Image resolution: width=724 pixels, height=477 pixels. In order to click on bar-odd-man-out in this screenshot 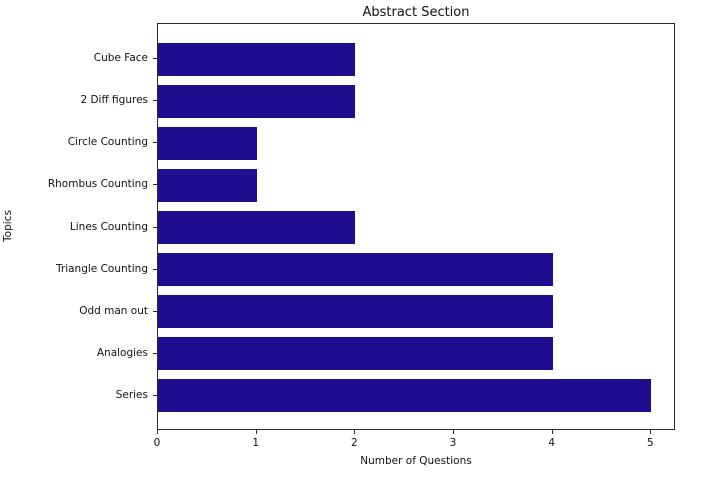, I will do `click(355, 311)`.